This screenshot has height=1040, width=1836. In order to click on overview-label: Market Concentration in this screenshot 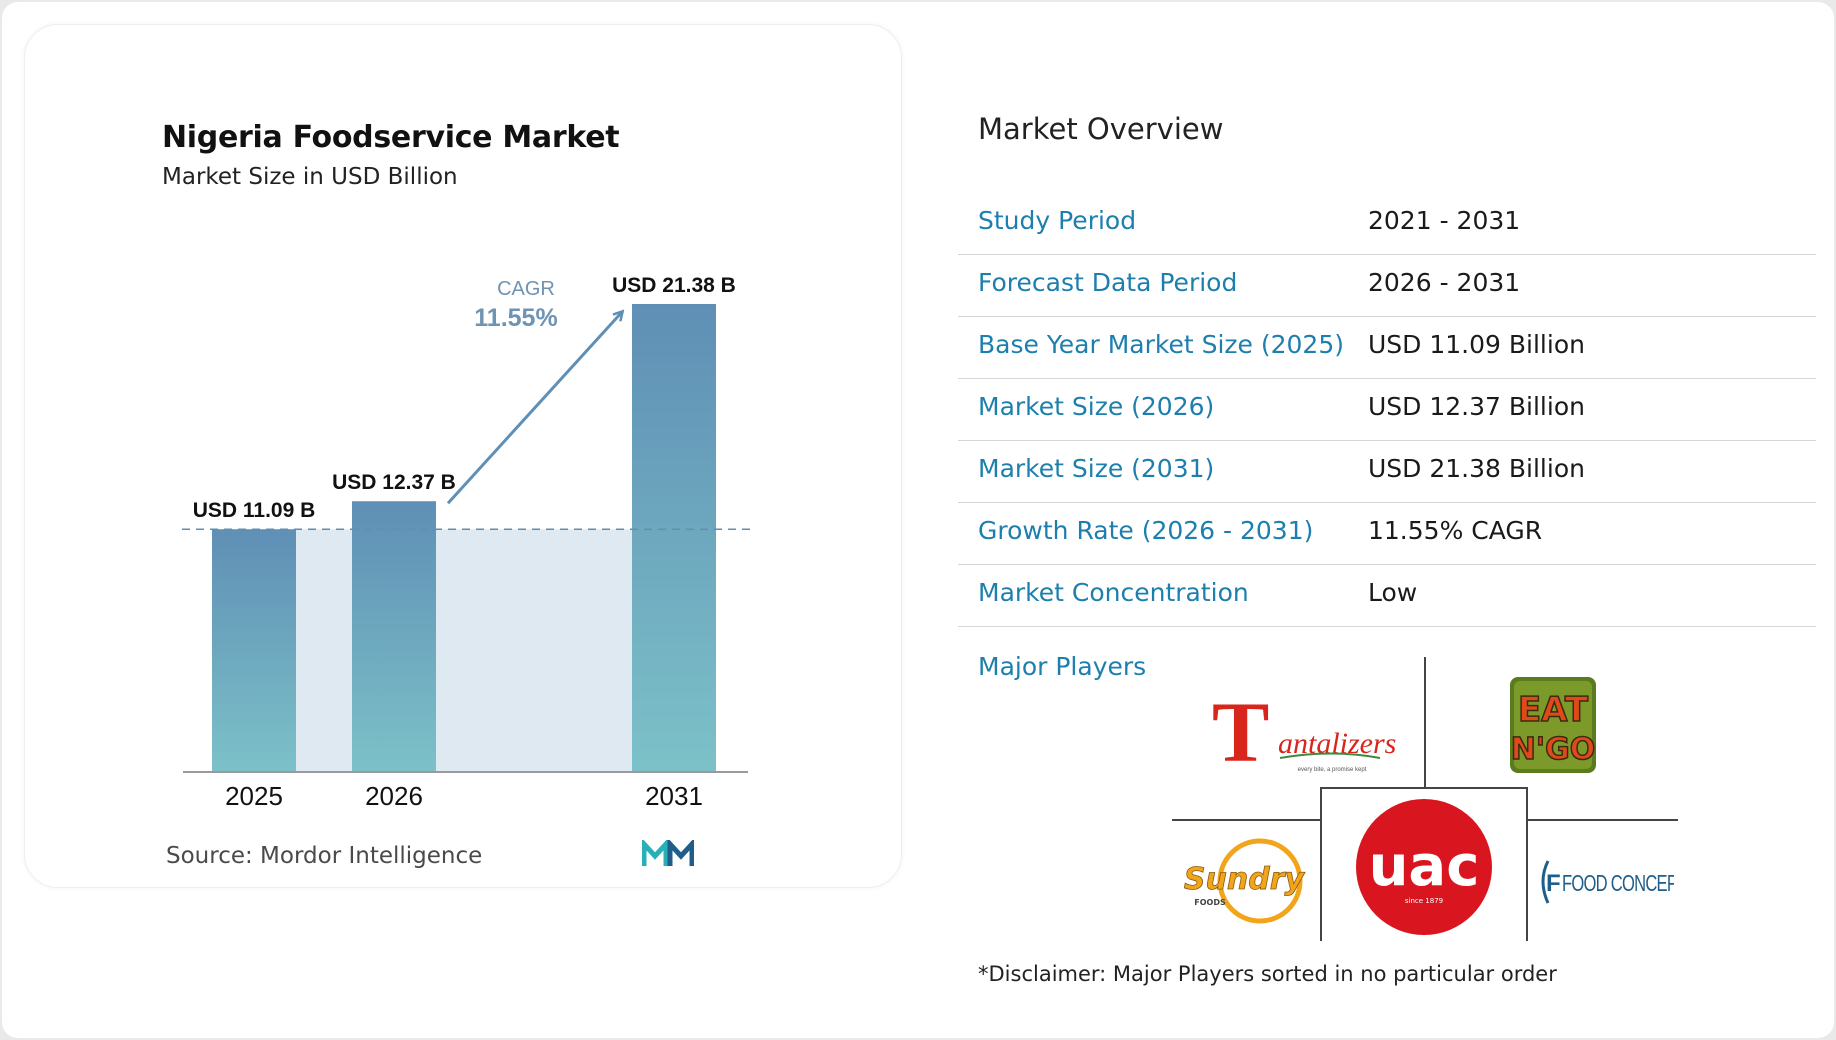, I will do `click(1113, 592)`.